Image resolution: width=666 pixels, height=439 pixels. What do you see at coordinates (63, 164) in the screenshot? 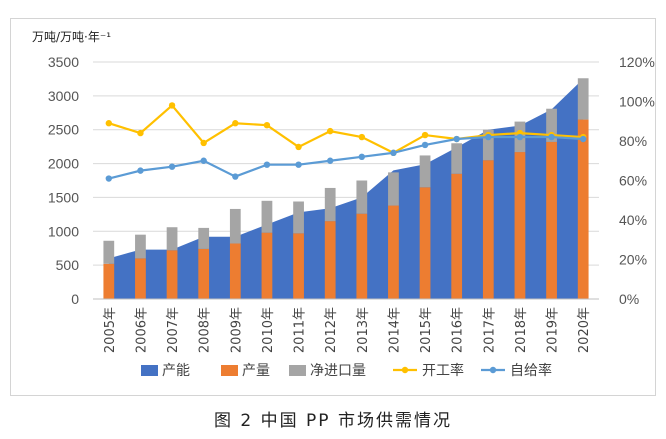
I see `left-tick-label: 2000` at bounding box center [63, 164].